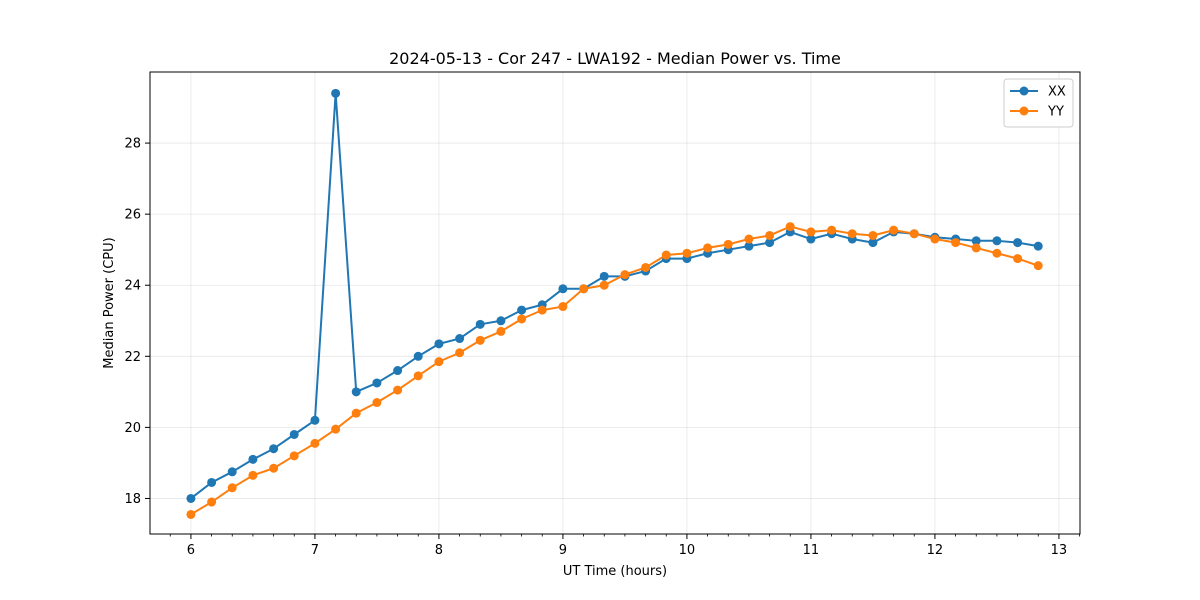  Describe the element at coordinates (1038, 92) in the screenshot. I see `legend-item-xx: XX` at that location.